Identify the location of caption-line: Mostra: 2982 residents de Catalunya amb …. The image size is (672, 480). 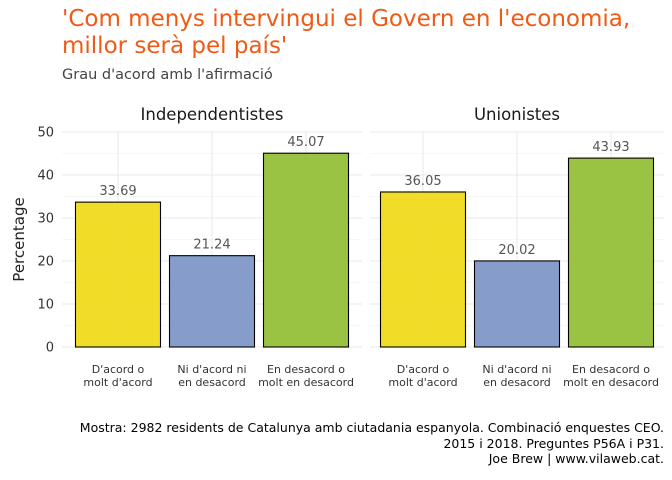
(371, 427).